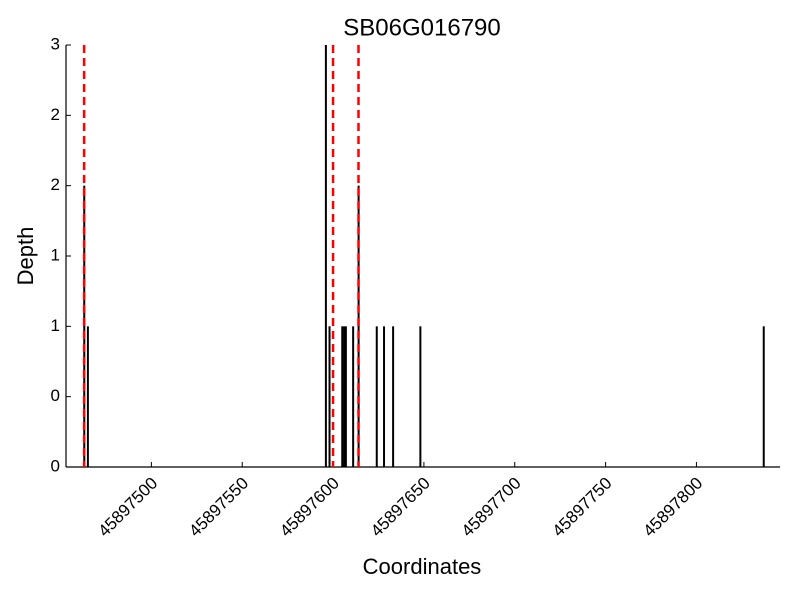  What do you see at coordinates (673, 507) in the screenshot?
I see `x-tick-label: 45897800` at bounding box center [673, 507].